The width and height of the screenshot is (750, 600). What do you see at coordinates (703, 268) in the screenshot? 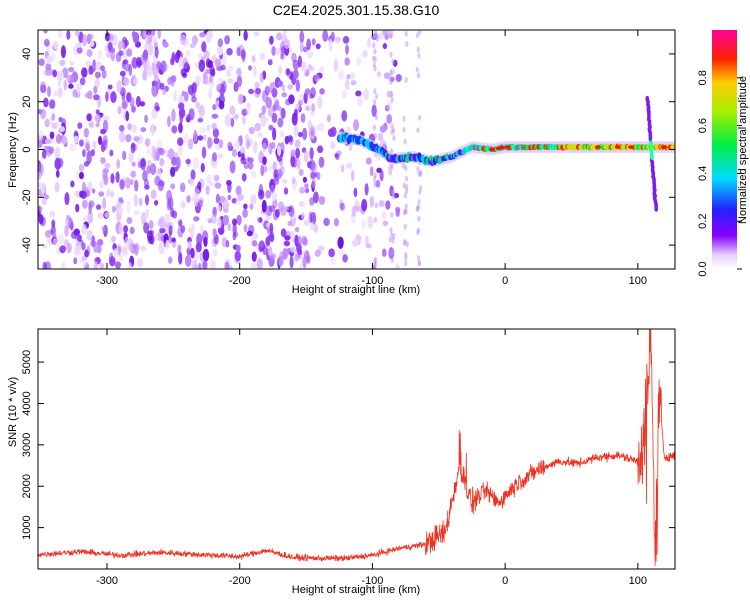
I see `colorbar-tick-label: 0.0` at bounding box center [703, 268].